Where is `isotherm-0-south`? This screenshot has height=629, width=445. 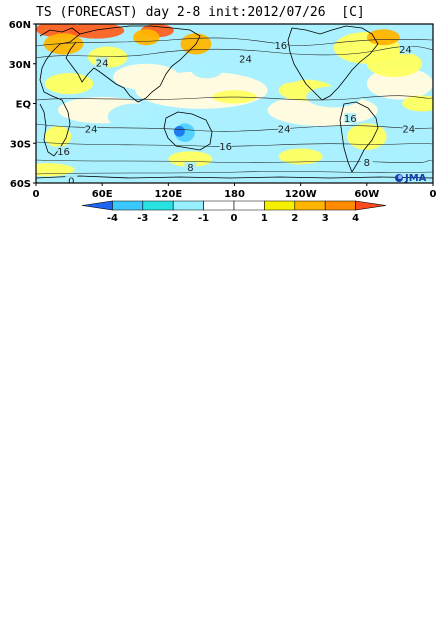 isotherm-0-south is located at coordinates (234, 173).